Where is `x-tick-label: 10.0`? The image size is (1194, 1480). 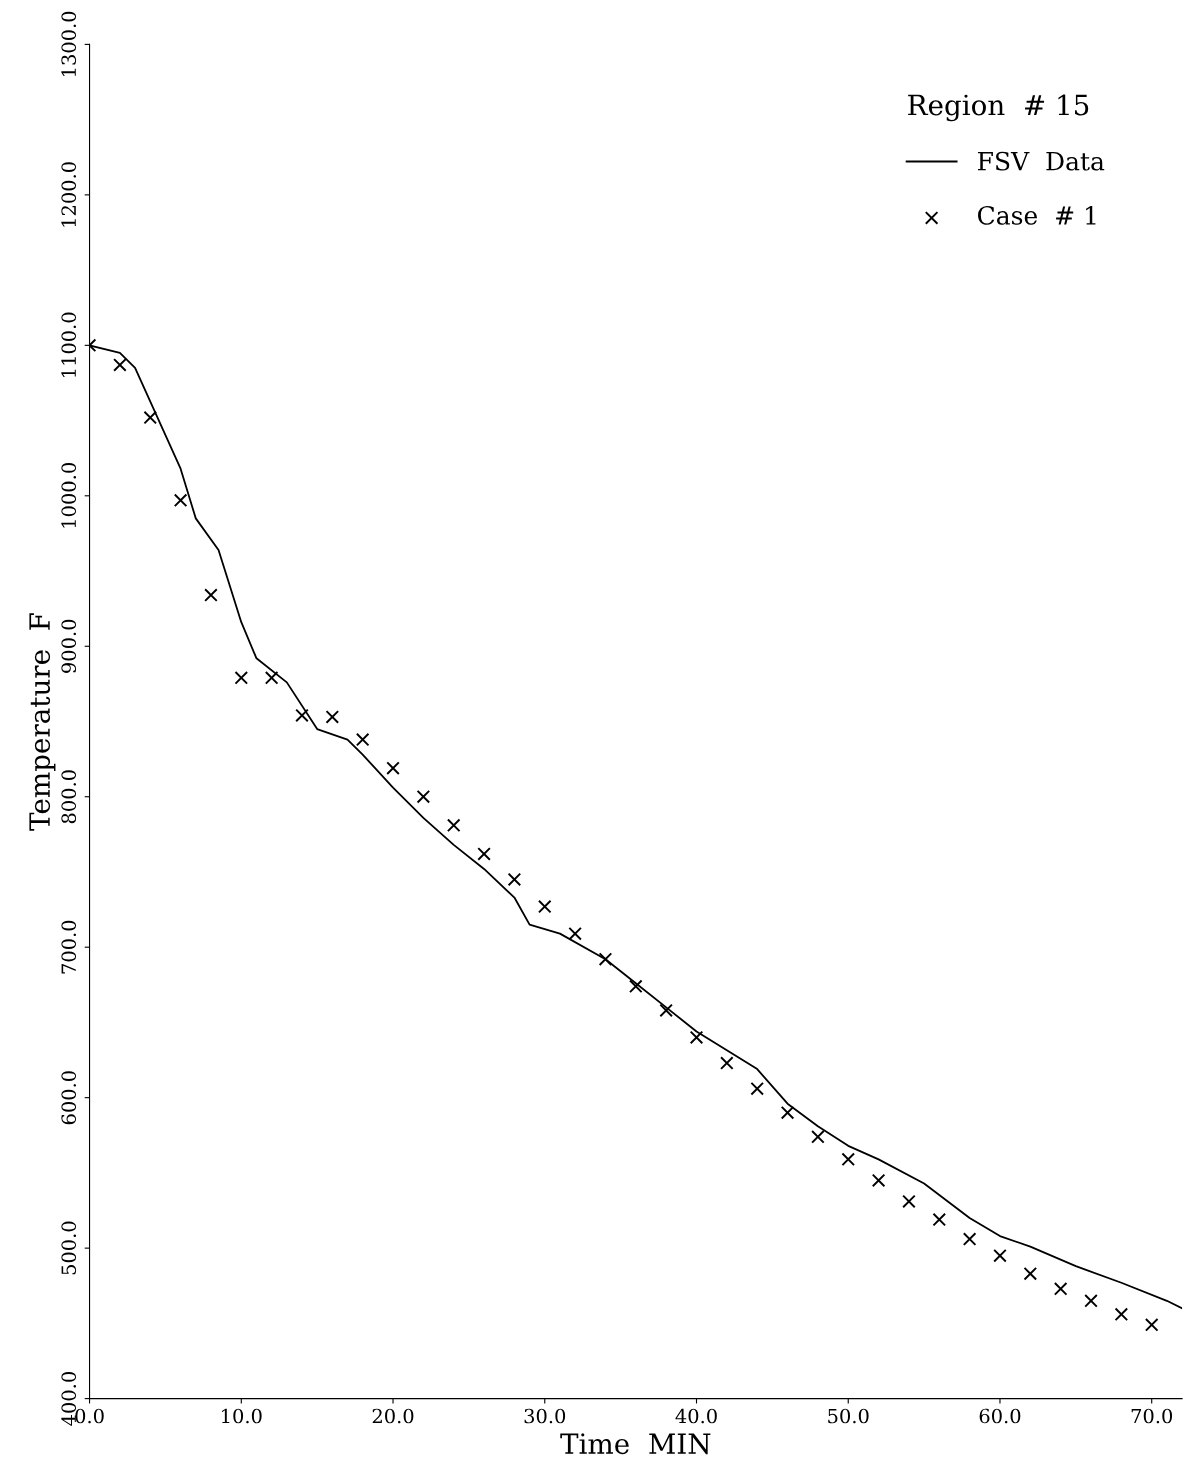
x-tick-label: 10.0 is located at coordinates (242, 1416).